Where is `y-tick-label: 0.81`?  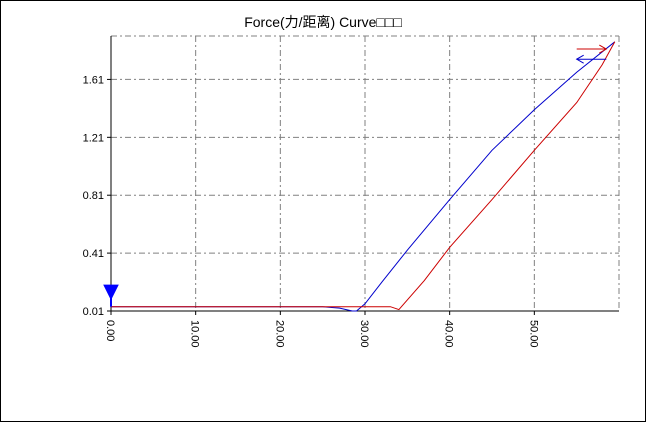
y-tick-label: 0.81 is located at coordinates (93, 196).